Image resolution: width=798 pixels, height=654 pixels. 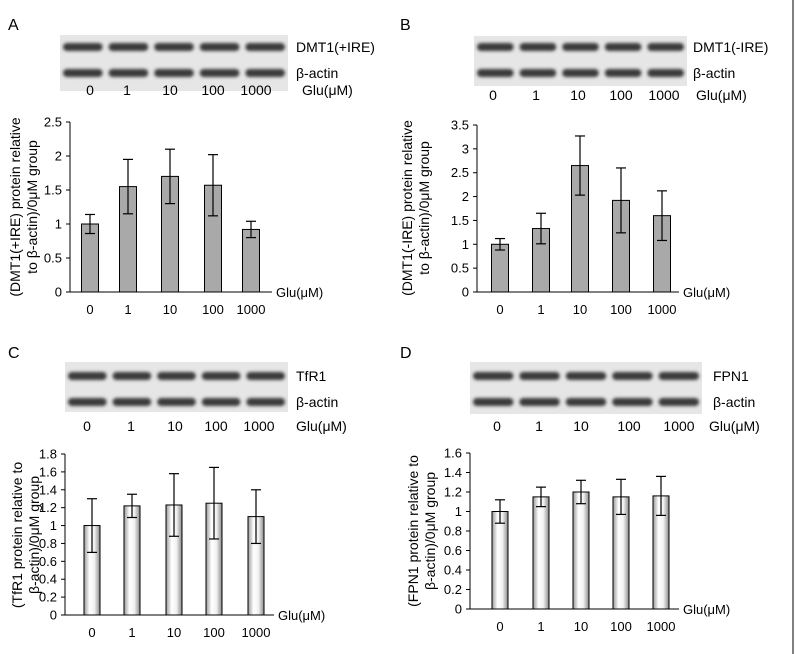 What do you see at coordinates (731, 376) in the screenshot?
I see `blot-protein-label: FPN1` at bounding box center [731, 376].